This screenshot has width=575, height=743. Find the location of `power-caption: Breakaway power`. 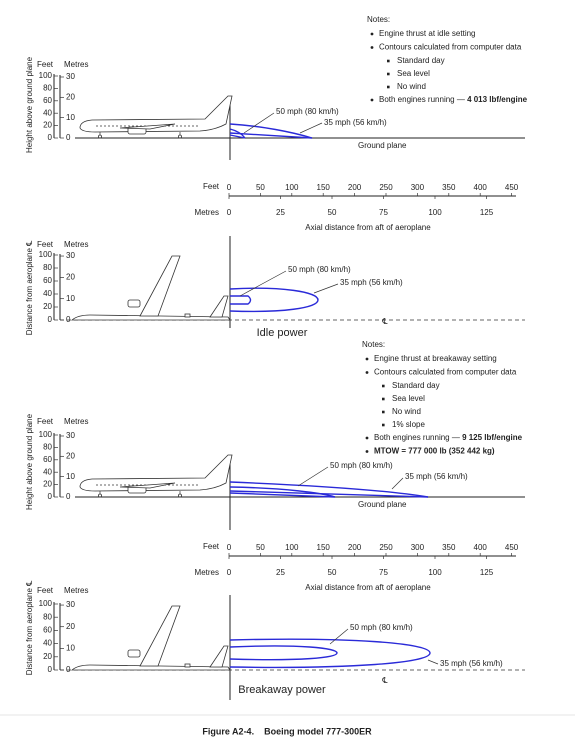

power-caption: Breakaway power is located at coordinates (282, 690).